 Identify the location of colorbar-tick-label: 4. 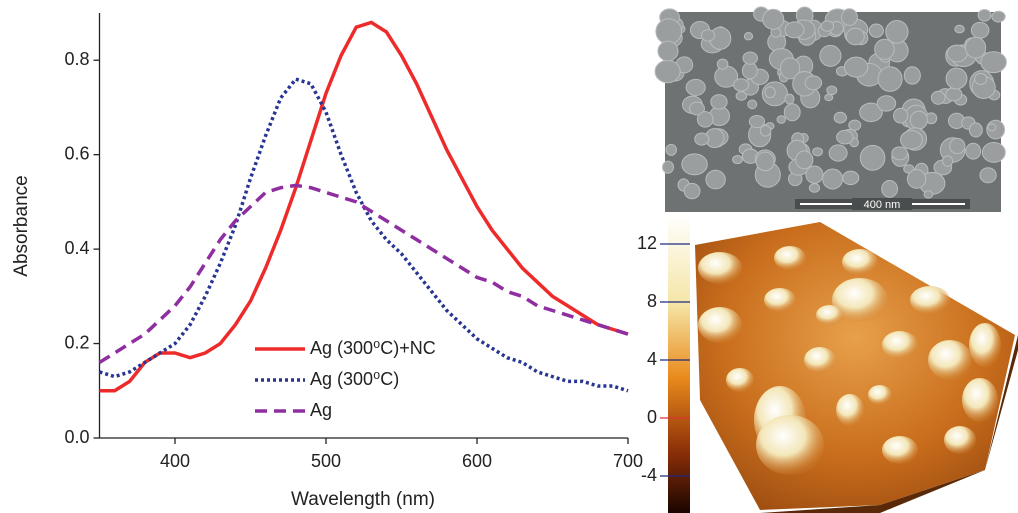
(652, 359).